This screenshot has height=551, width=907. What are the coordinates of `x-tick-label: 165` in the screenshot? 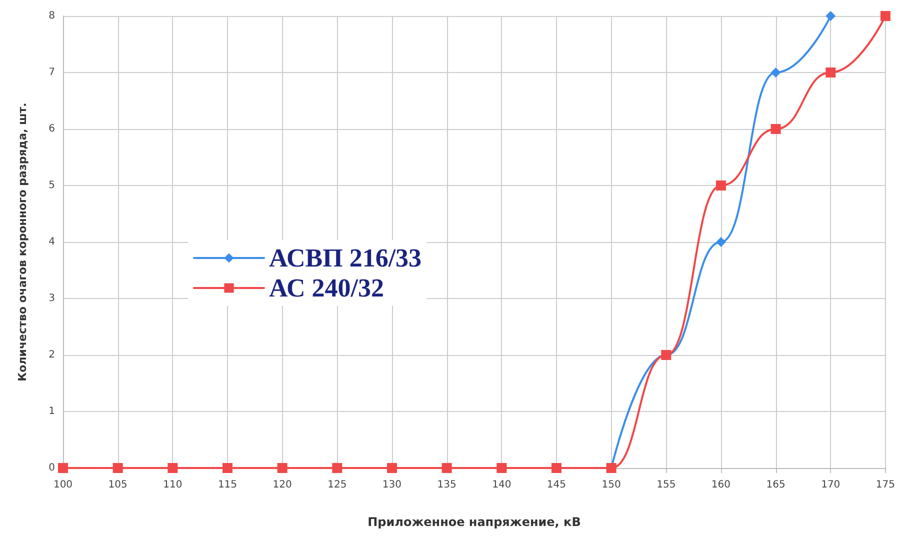 It's located at (776, 485).